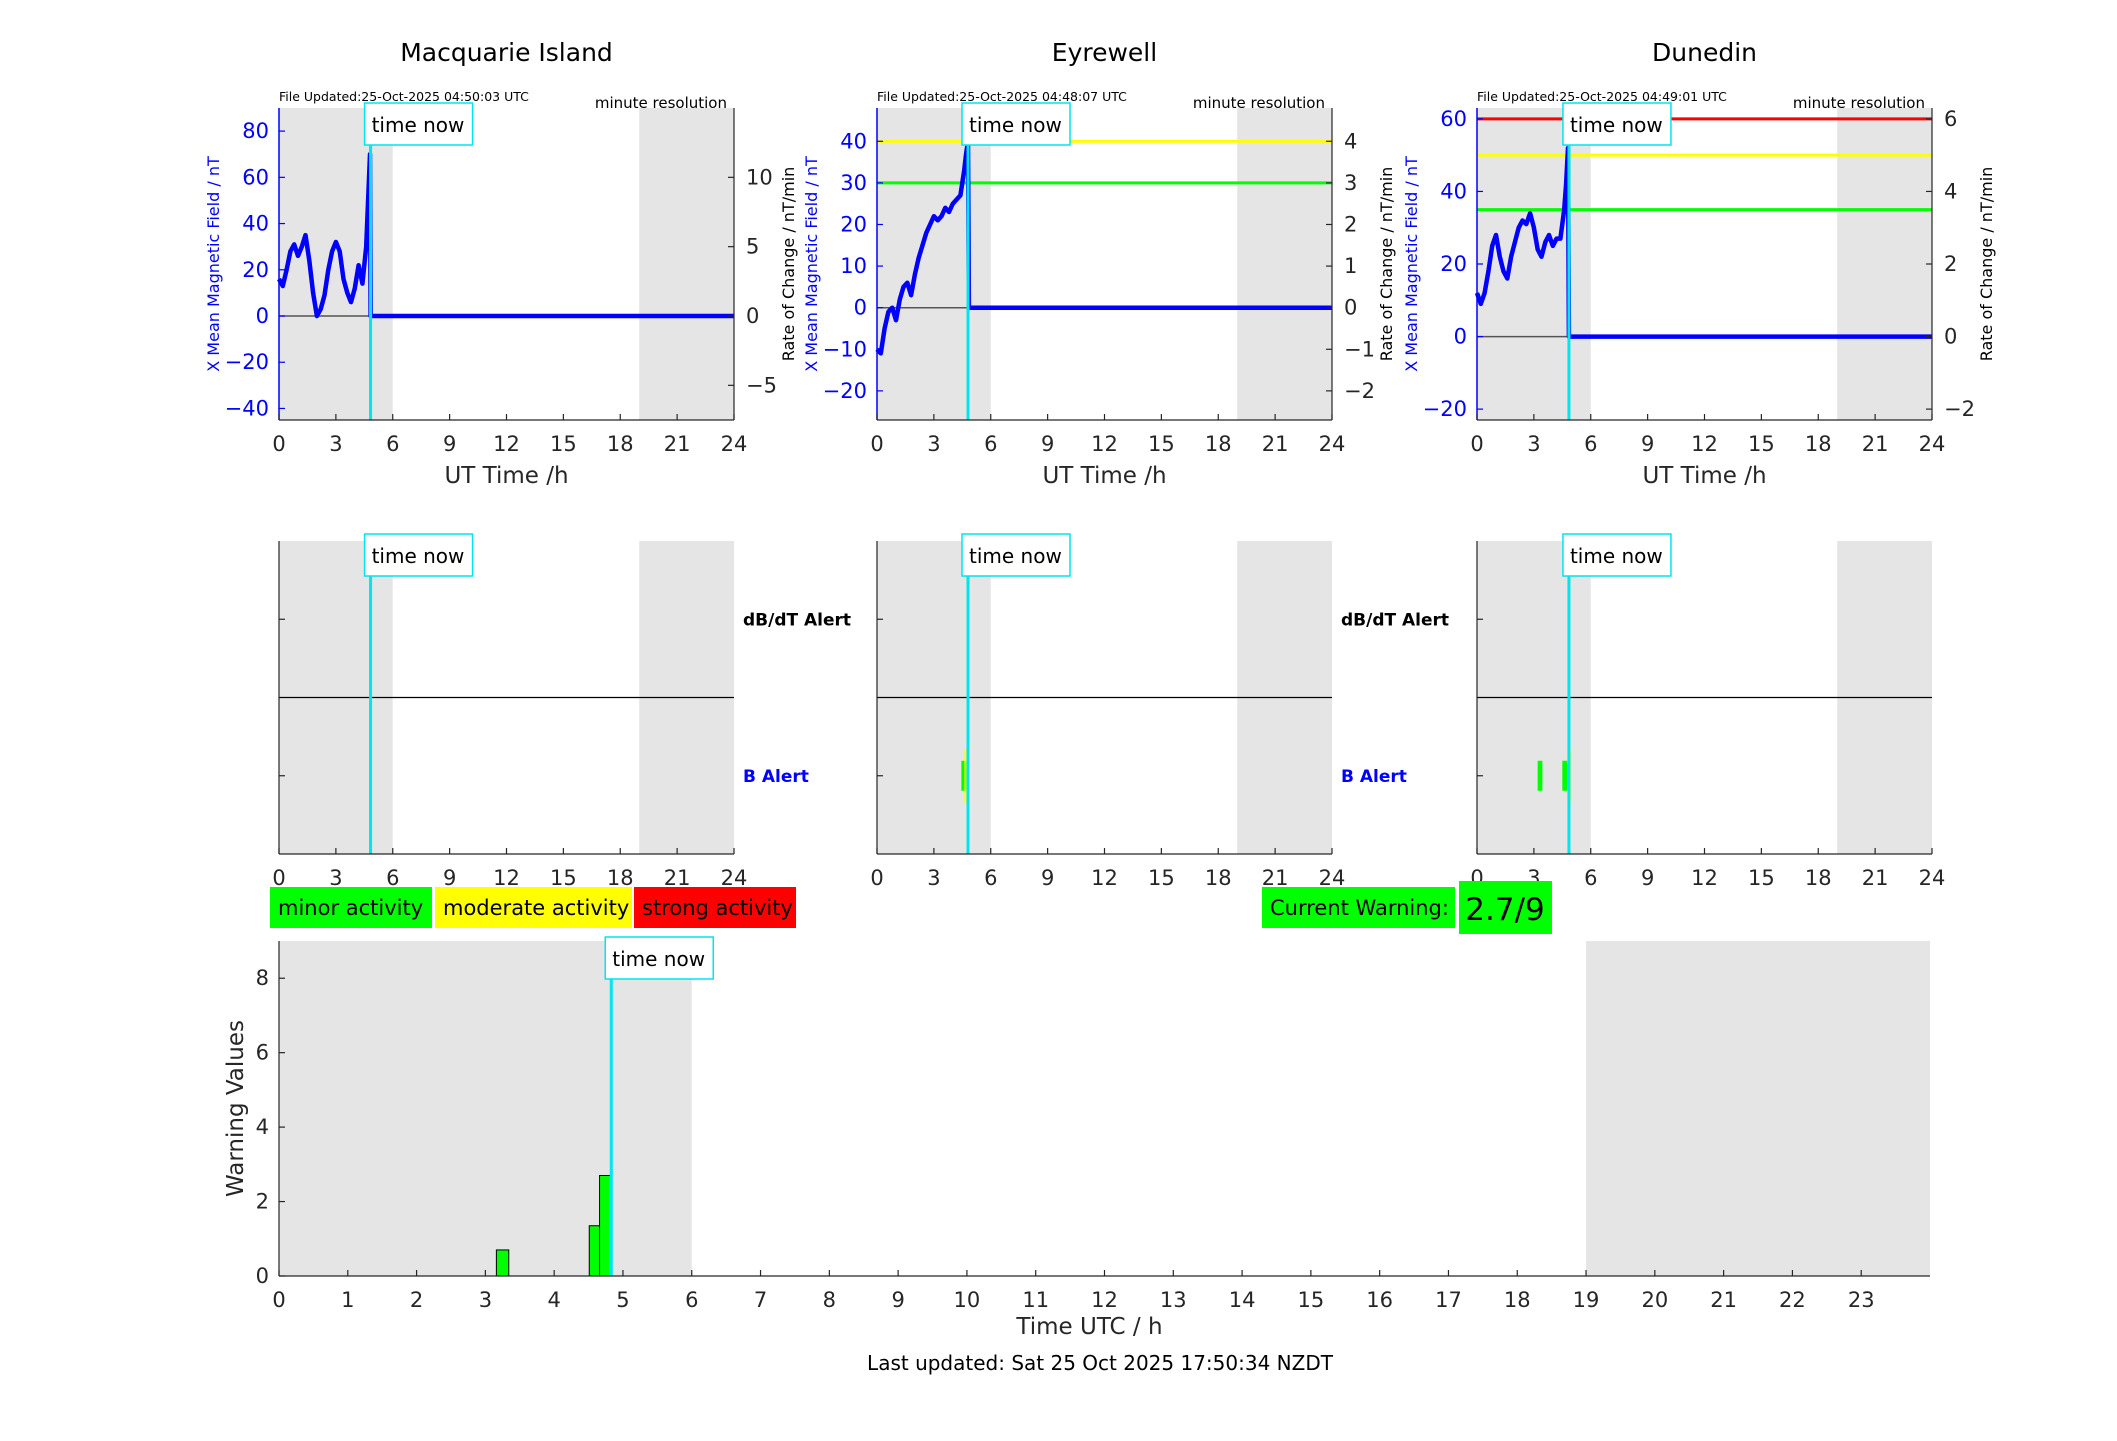 This screenshot has height=1441, width=2117. I want to click on right-tick-label: 0, so click(1350, 308).